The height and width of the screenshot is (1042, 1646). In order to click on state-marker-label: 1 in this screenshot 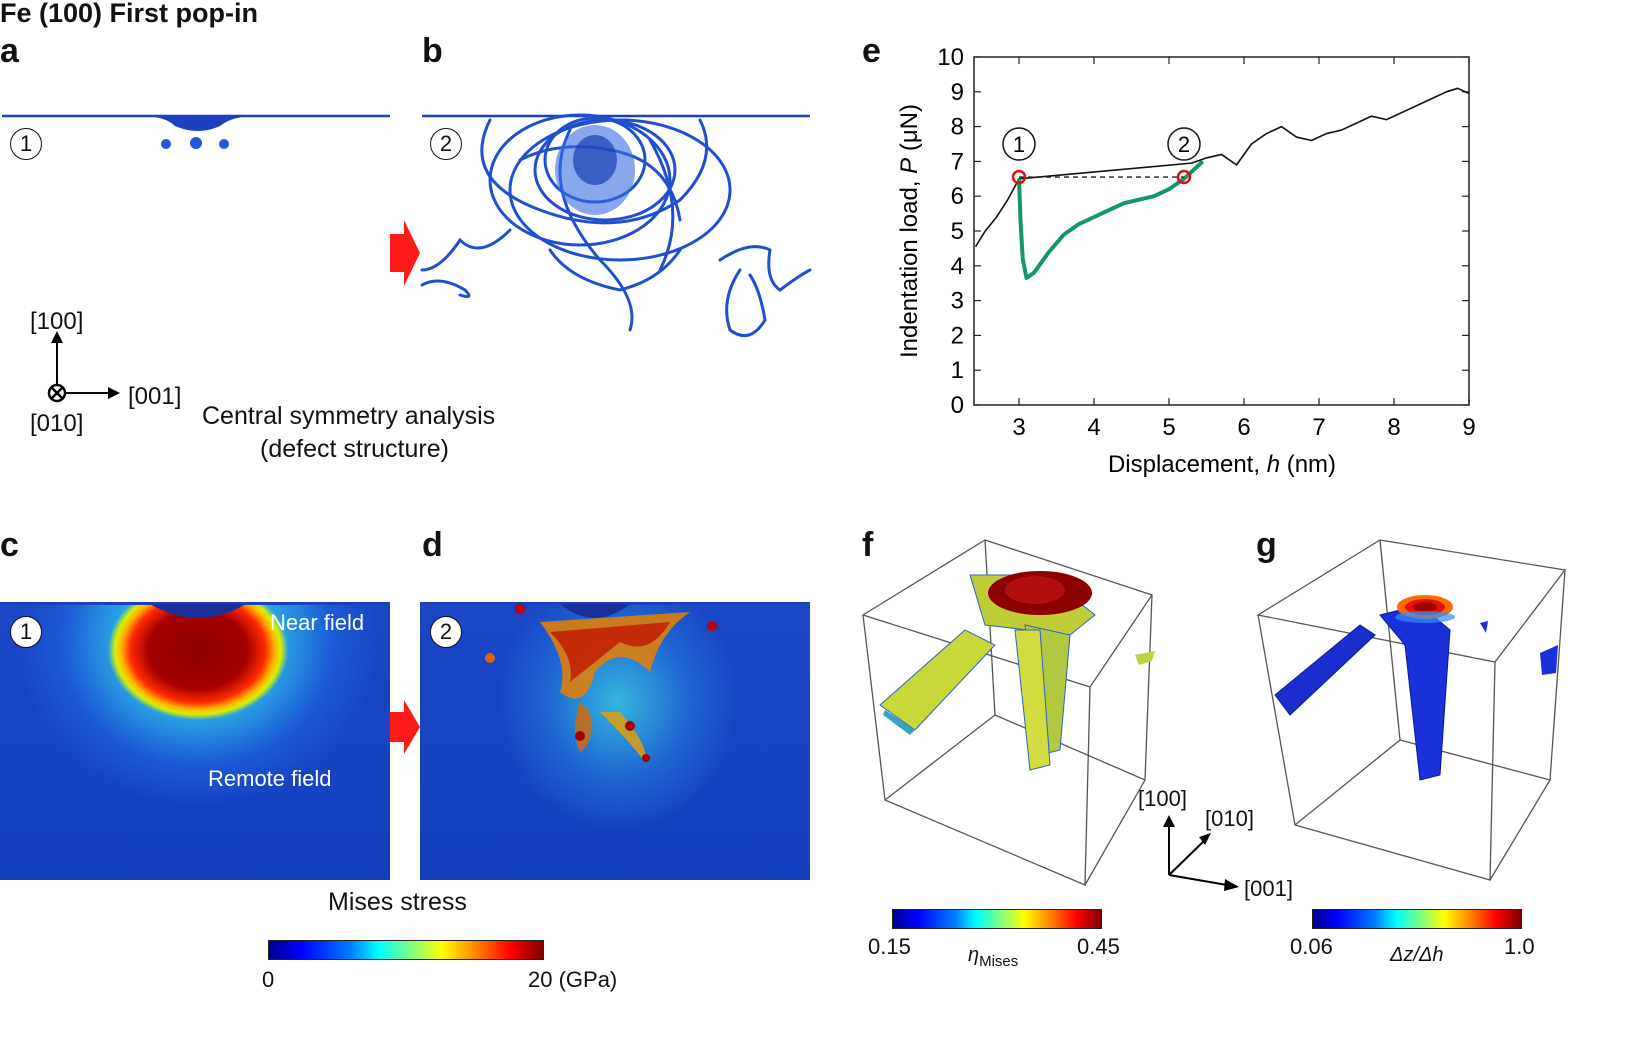, I will do `click(1019, 144)`.